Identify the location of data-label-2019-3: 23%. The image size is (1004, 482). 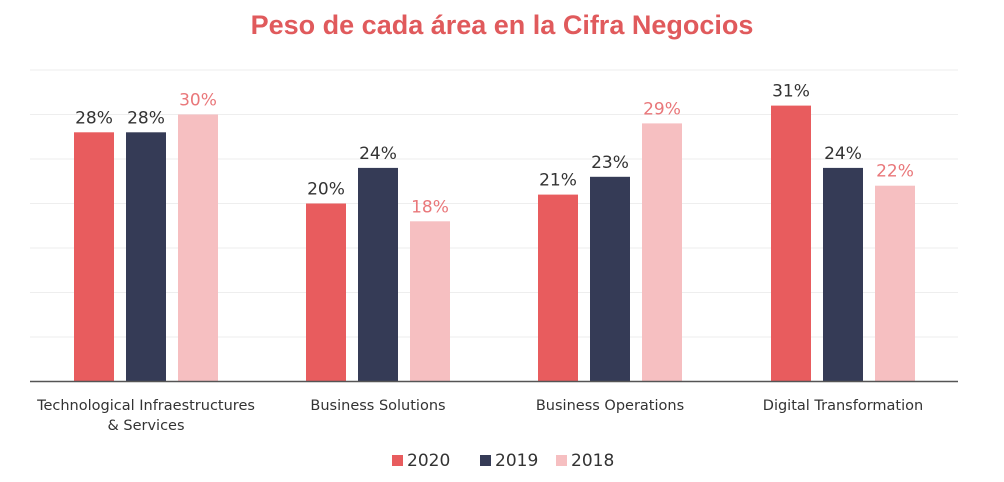
(610, 163).